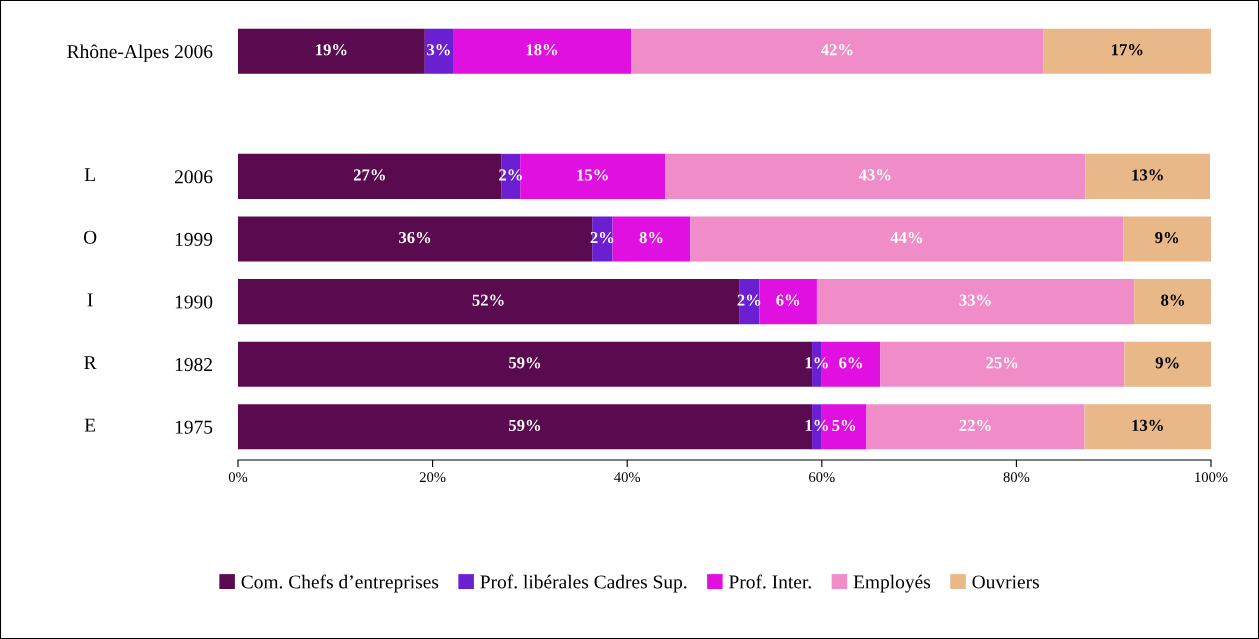 Image resolution: width=1259 pixels, height=639 pixels. Describe the element at coordinates (194, 239) in the screenshot. I see `y-tick-label: 1999` at that location.